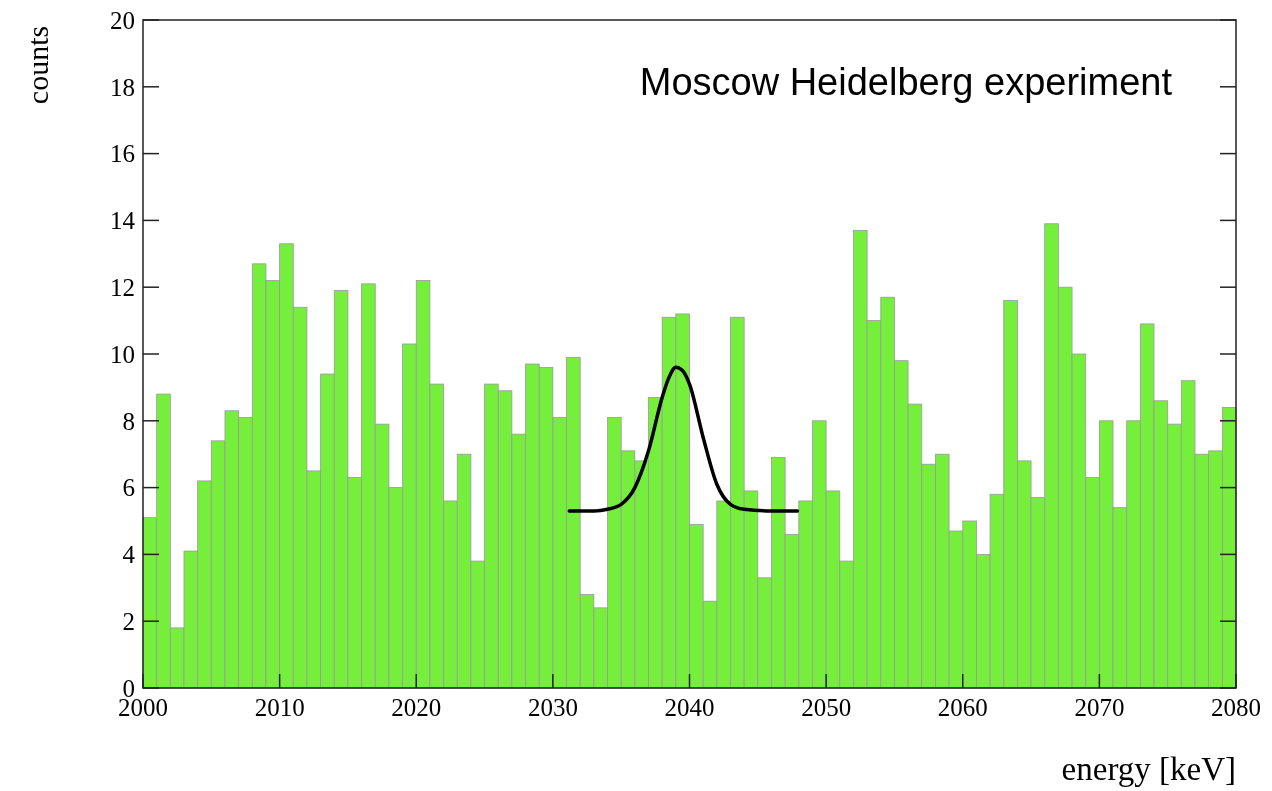  What do you see at coordinates (122, 154) in the screenshot?
I see `y-tick-label: 16` at bounding box center [122, 154].